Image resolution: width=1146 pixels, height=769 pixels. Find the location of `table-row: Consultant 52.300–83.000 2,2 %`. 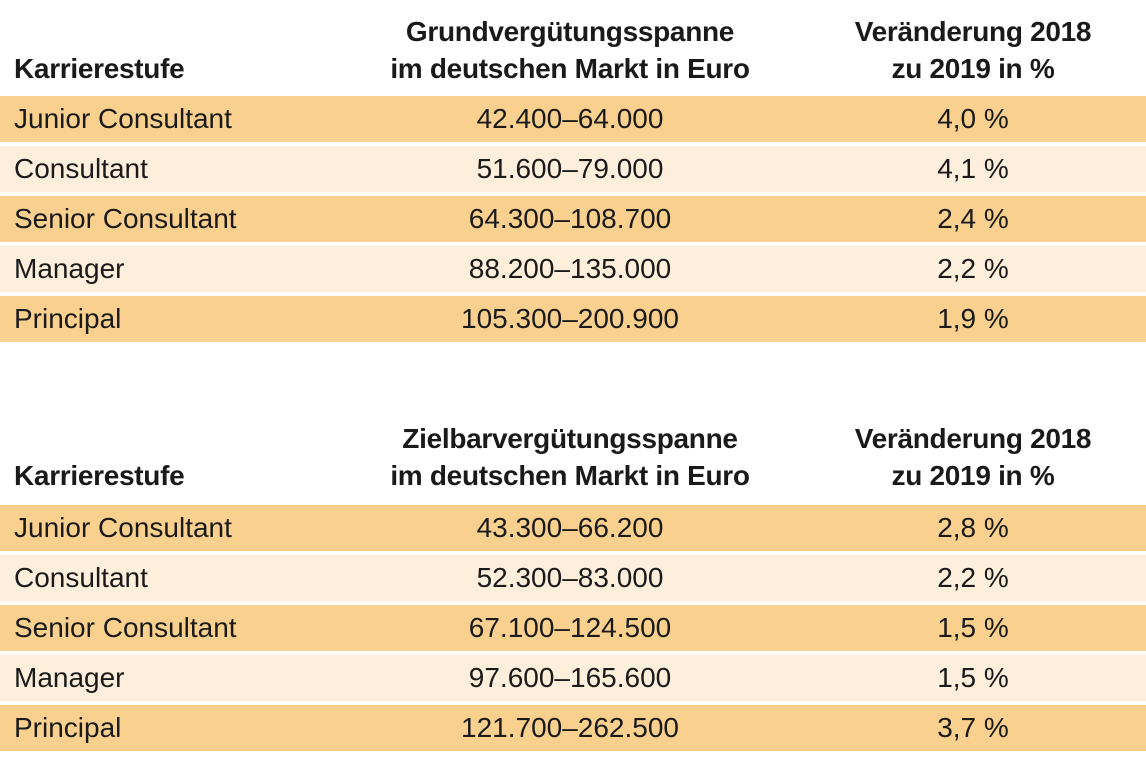

table-row: Consultant 52.300–83.000 2,2 % is located at coordinates (573, 578).